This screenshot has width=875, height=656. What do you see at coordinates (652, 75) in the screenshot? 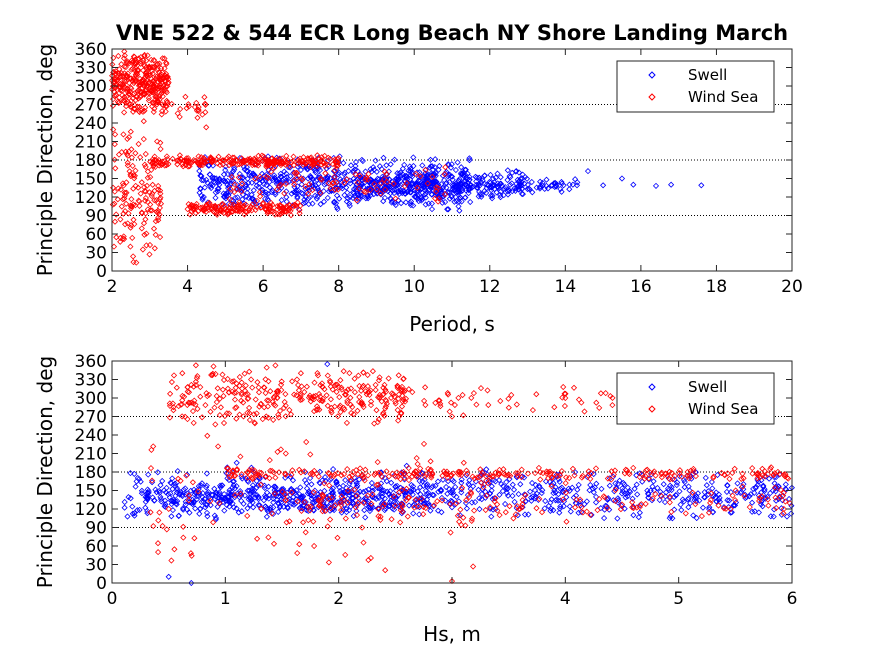
I see `legend-marker-swell-top` at bounding box center [652, 75].